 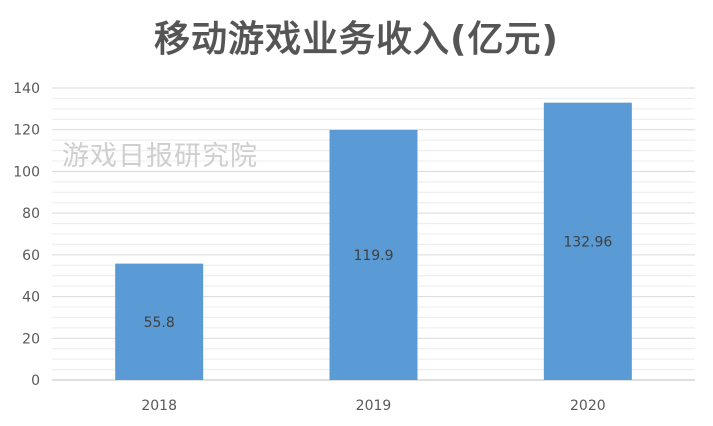 I want to click on data-label: 132.96, so click(x=587, y=242).